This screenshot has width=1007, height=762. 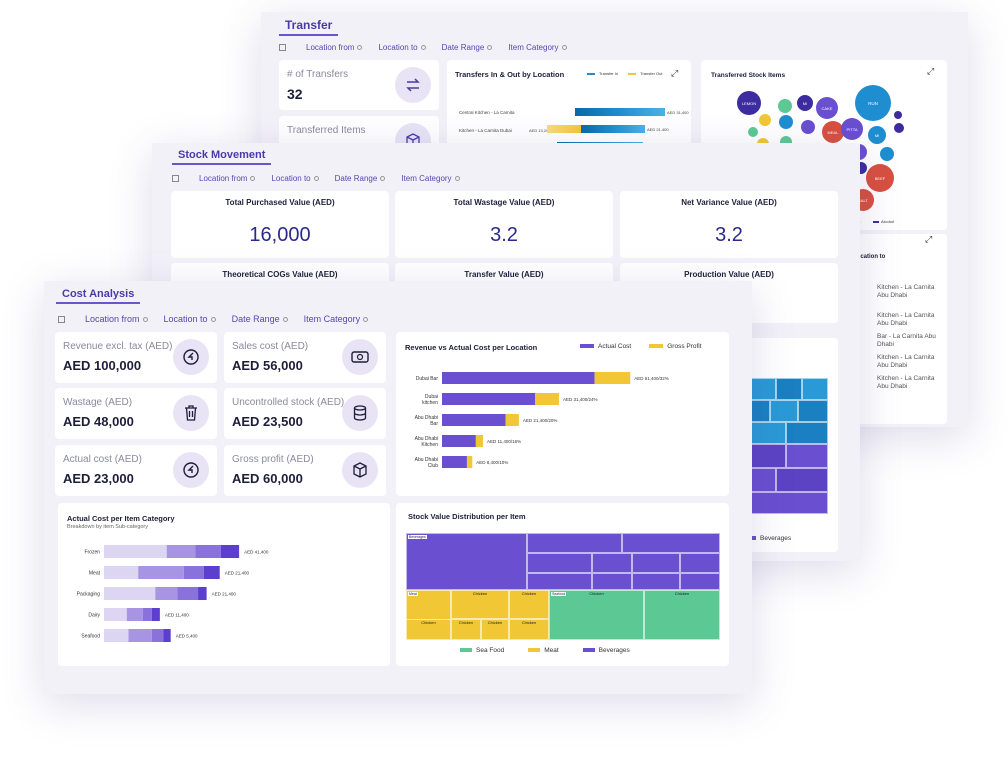 What do you see at coordinates (177, 615) in the screenshot?
I see `bar-data-label: AED 11,400` at bounding box center [177, 615].